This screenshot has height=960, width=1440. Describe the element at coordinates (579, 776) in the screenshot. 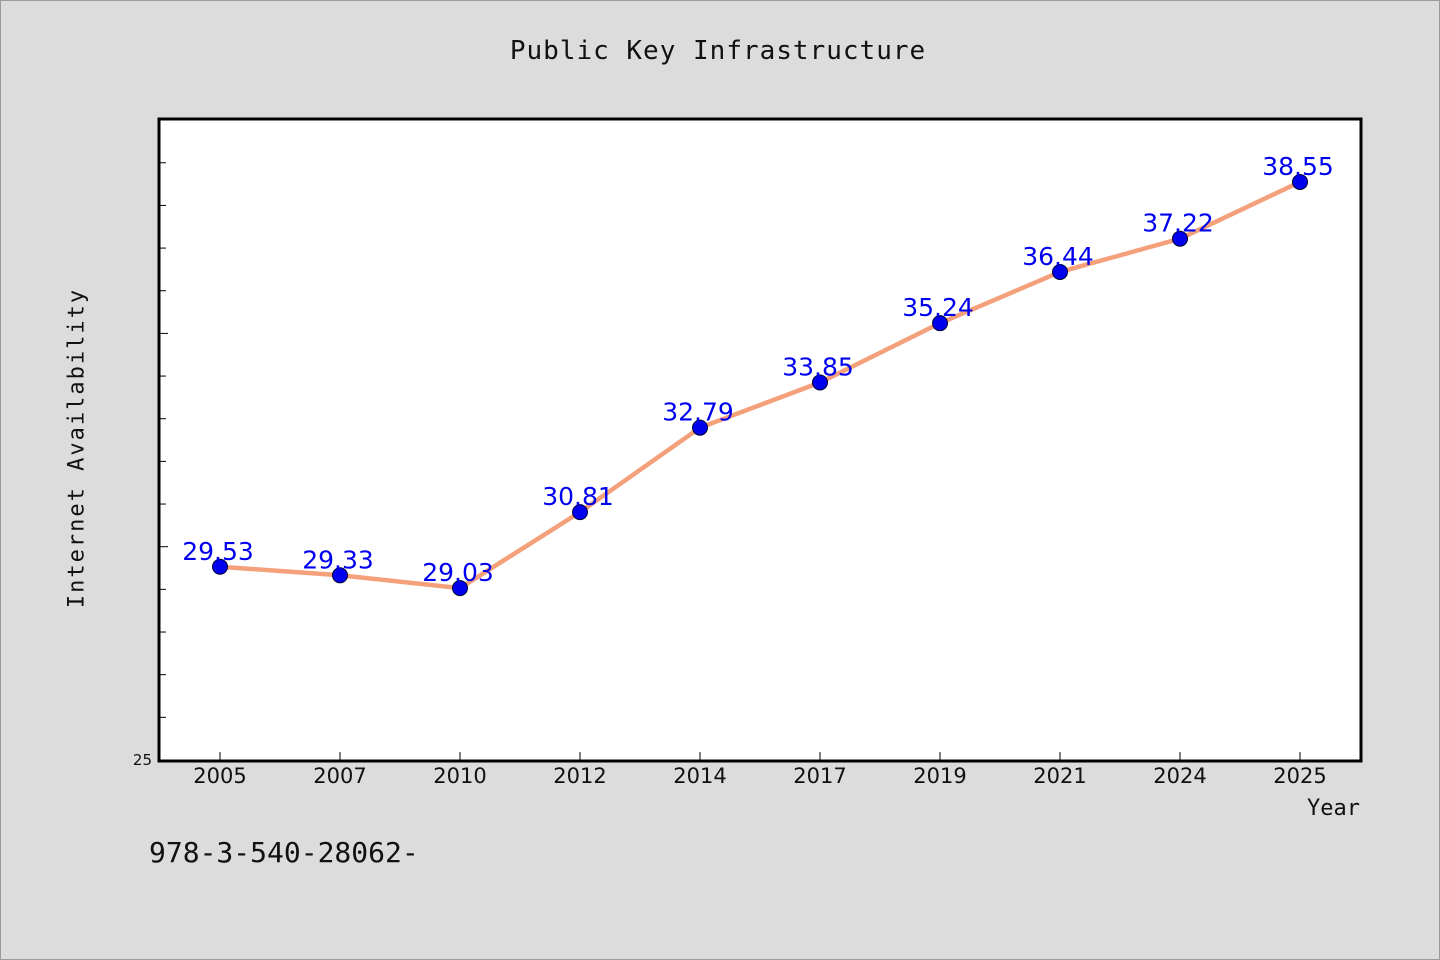

I see `x-tick-label: 2012` at that location.